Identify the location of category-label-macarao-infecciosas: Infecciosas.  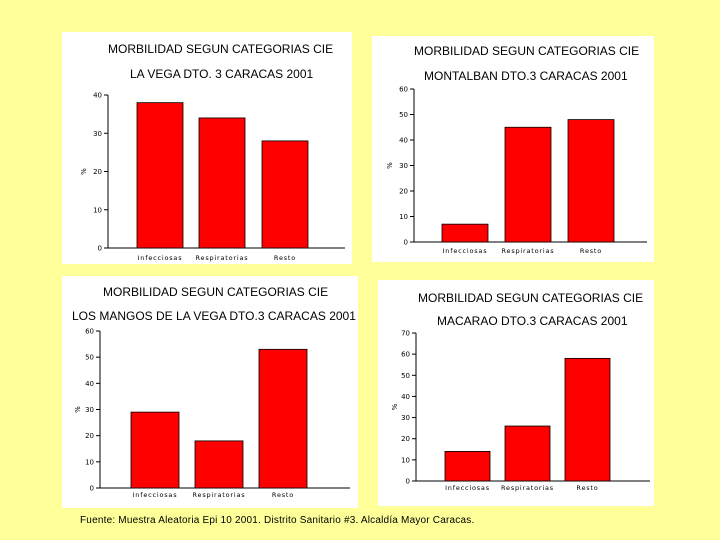
(467, 488).